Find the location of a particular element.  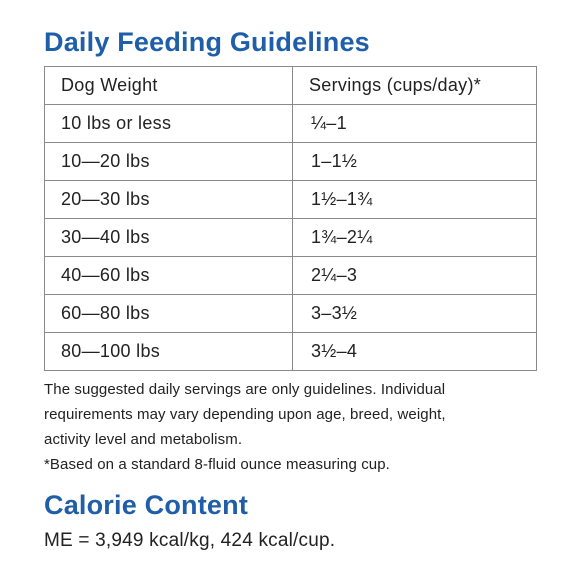

row-weight: 10—20 lbs is located at coordinates (168, 161).